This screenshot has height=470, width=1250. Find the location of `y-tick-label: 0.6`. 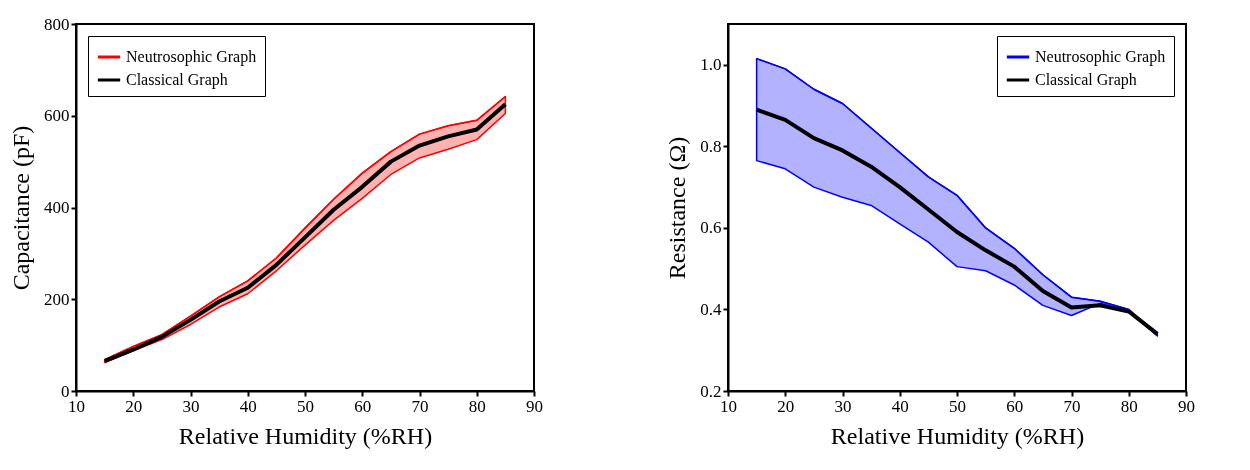

y-tick-label: 0.6 is located at coordinates (711, 228).